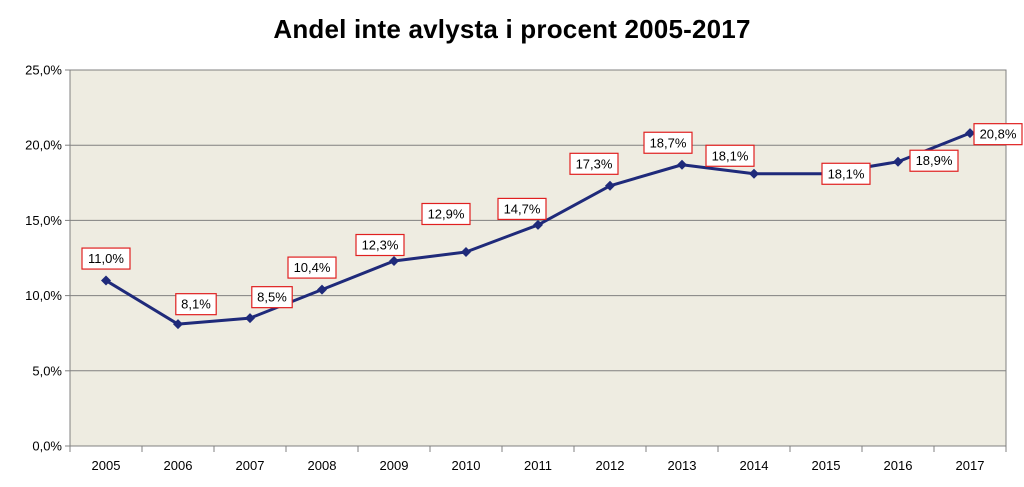  Describe the element at coordinates (106, 465) in the screenshot. I see `x-tick-label: 2005` at that location.